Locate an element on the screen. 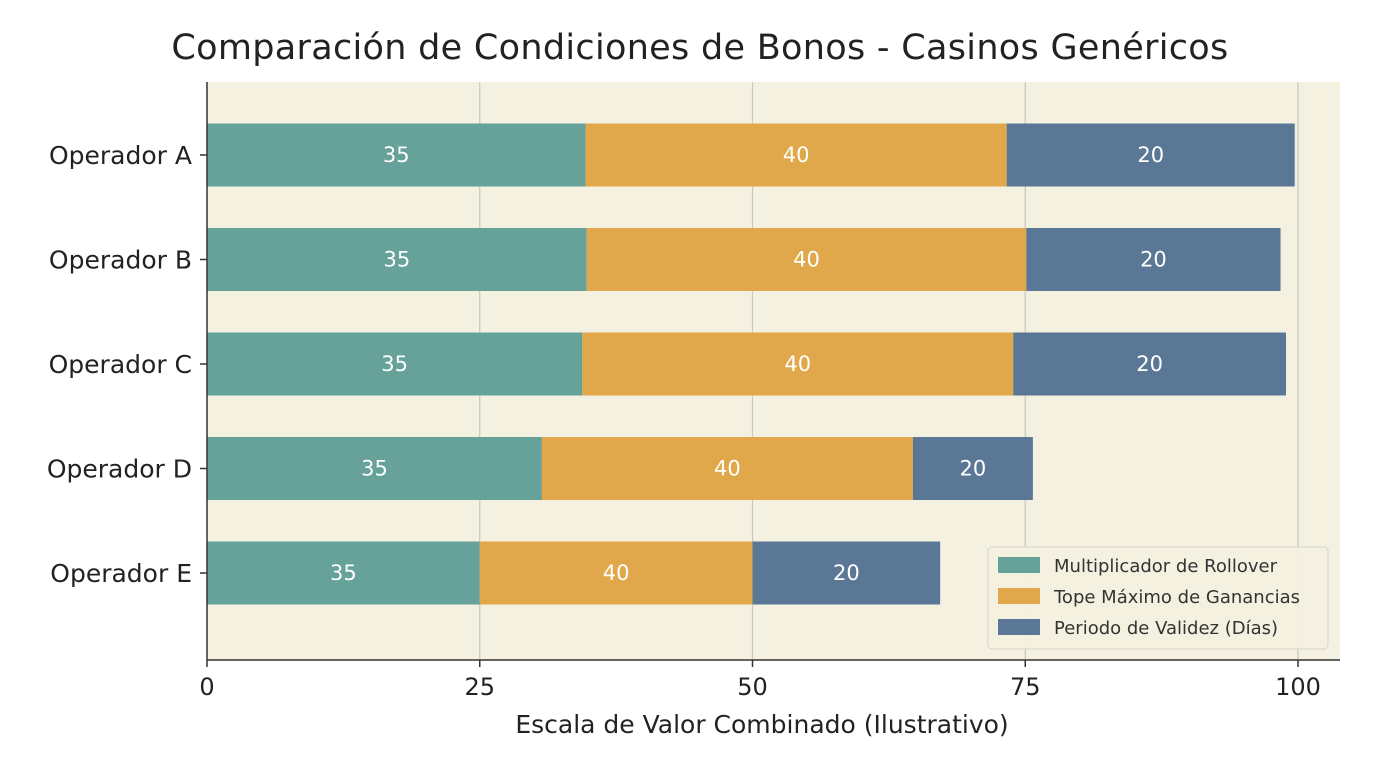 The width and height of the screenshot is (1376, 768). data-label-4-3: 20 is located at coordinates (973, 469).